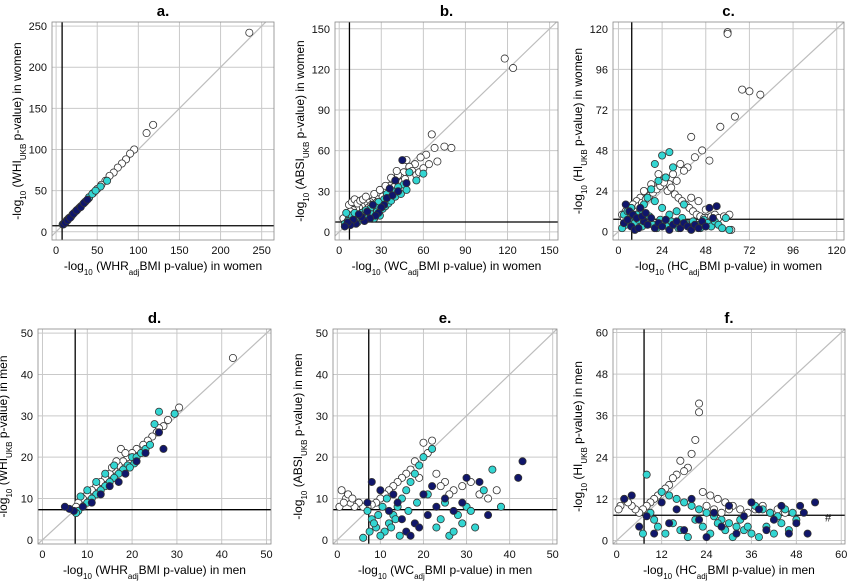  I want to click on panel-title: b., so click(446, 11).